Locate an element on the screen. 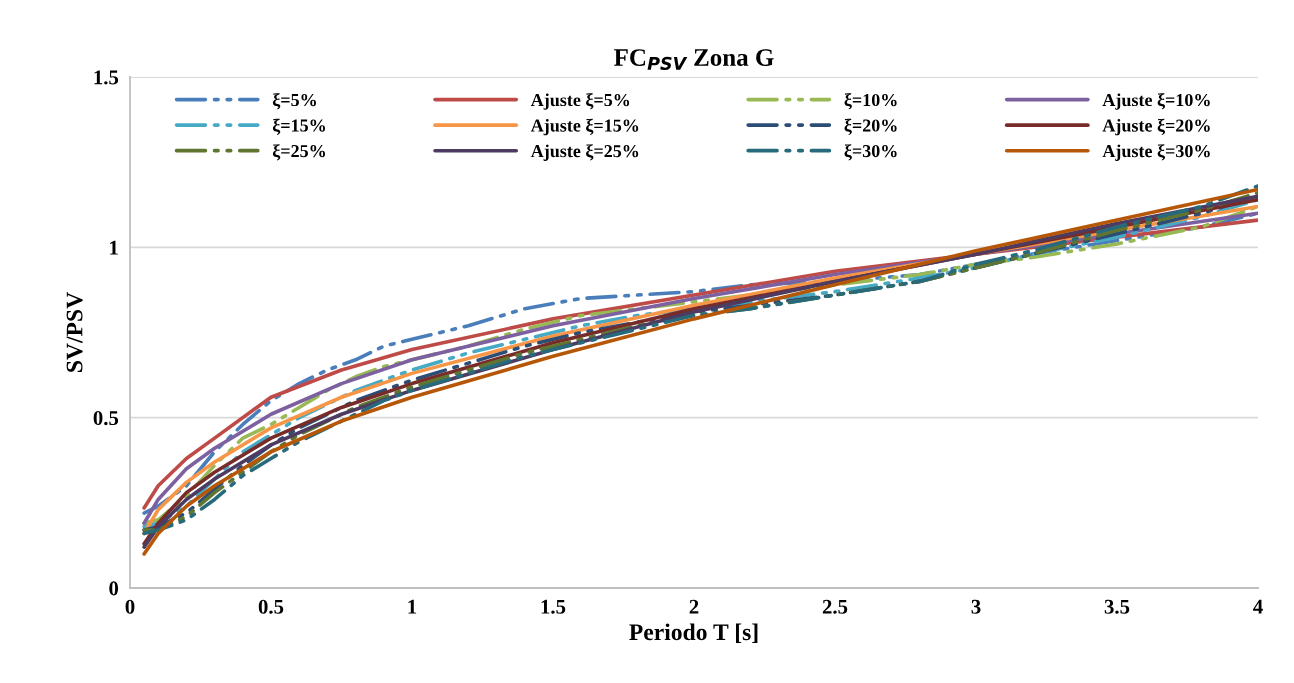 This screenshot has height=683, width=1294. x-tick-label: 0 is located at coordinates (130, 606).